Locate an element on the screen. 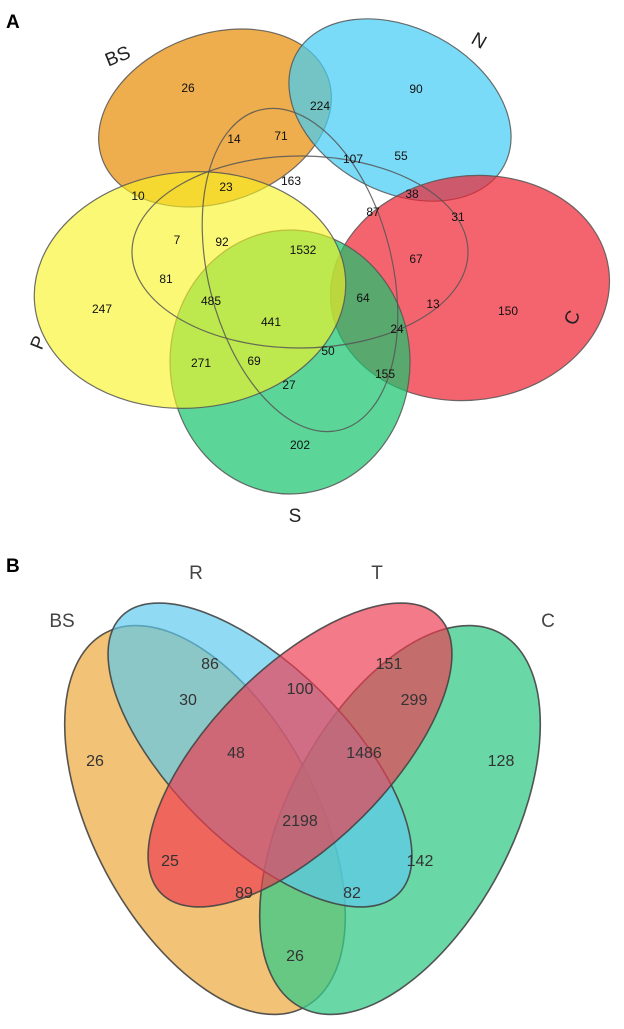 The height and width of the screenshot is (1029, 624). region-count: 89 is located at coordinates (244, 893).